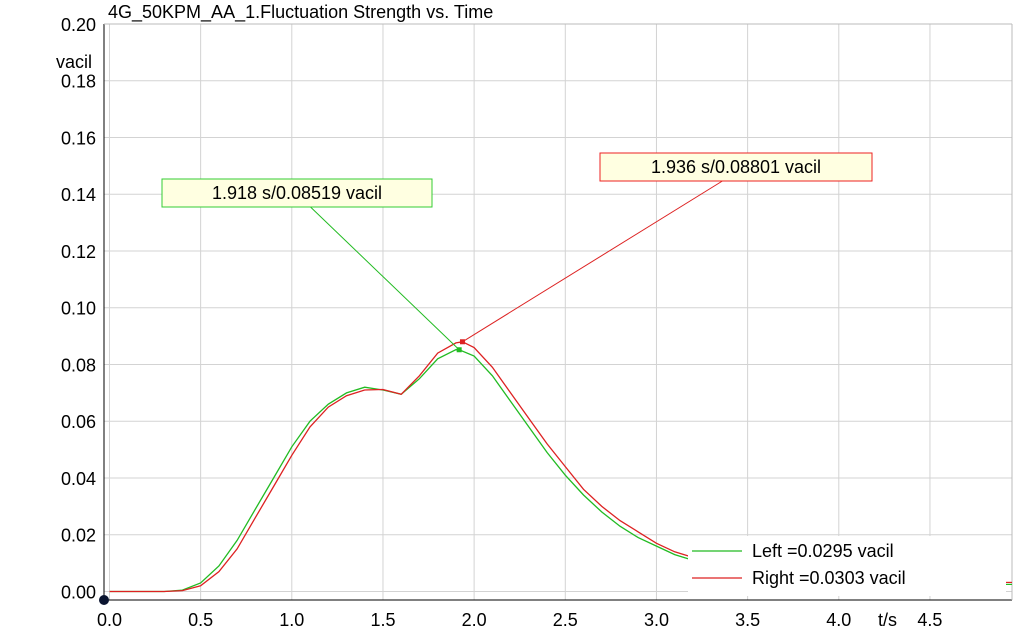  Describe the element at coordinates (78, 82) in the screenshot. I see `y-tick-label: 0.18` at that location.